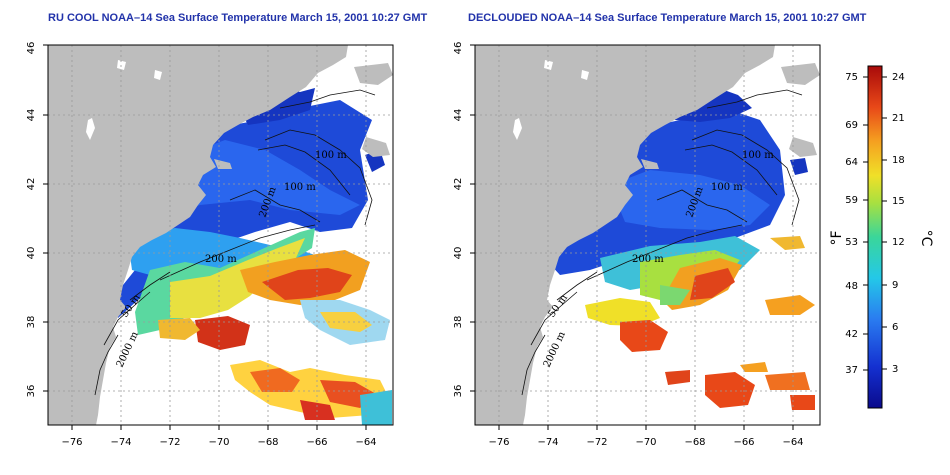 The width and height of the screenshot is (950, 475). What do you see at coordinates (898, 77) in the screenshot?
I see `celsius-tick-label: 24` at bounding box center [898, 77].